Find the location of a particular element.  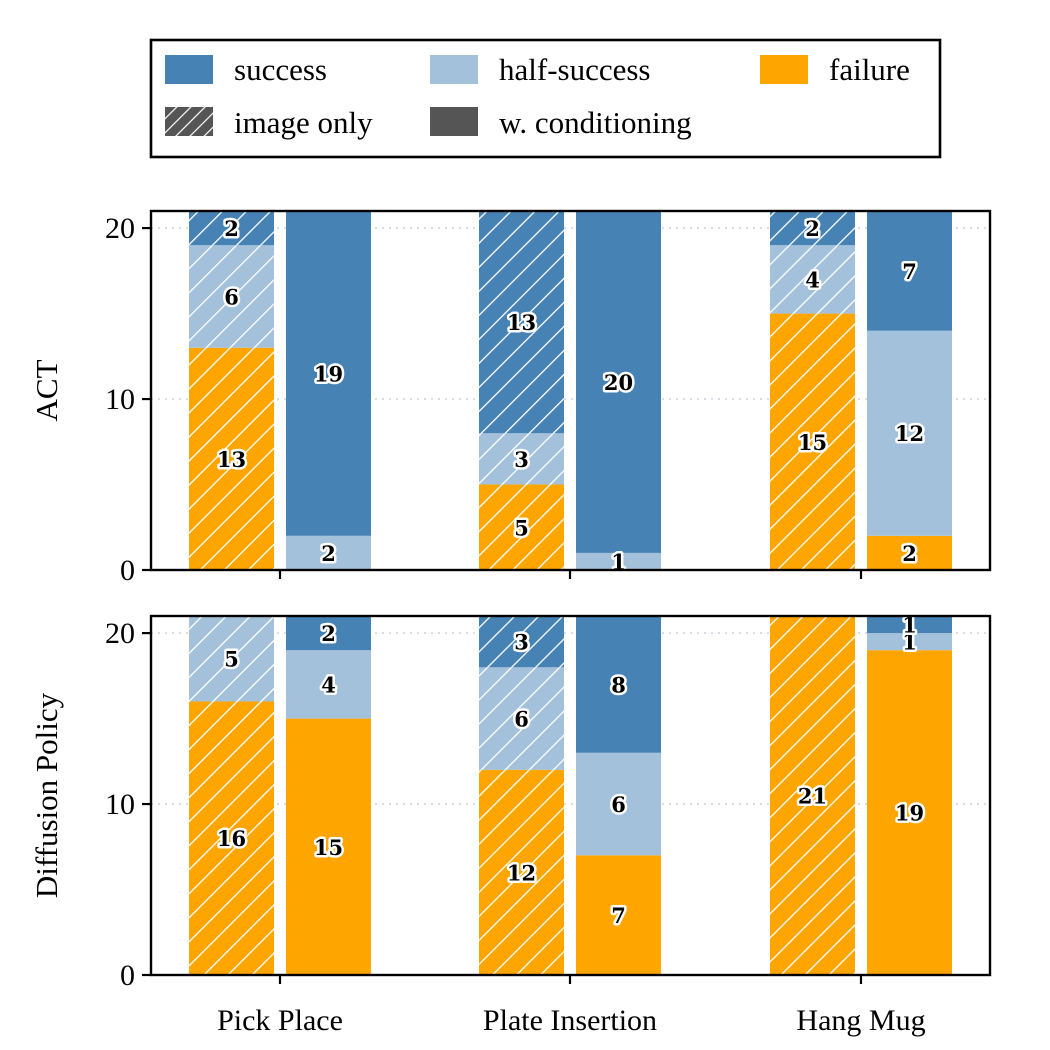

legend-swatch-success is located at coordinates (189, 69).